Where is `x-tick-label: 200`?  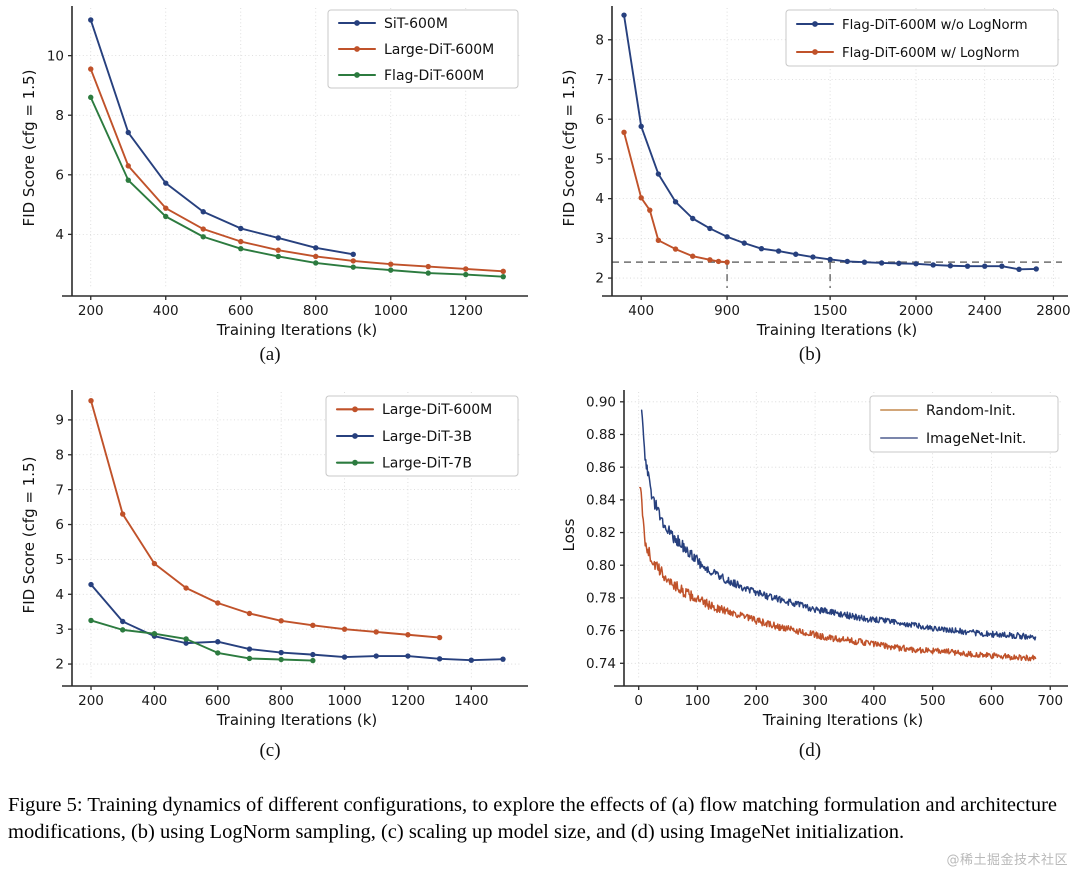
x-tick-label: 200 is located at coordinates (756, 701).